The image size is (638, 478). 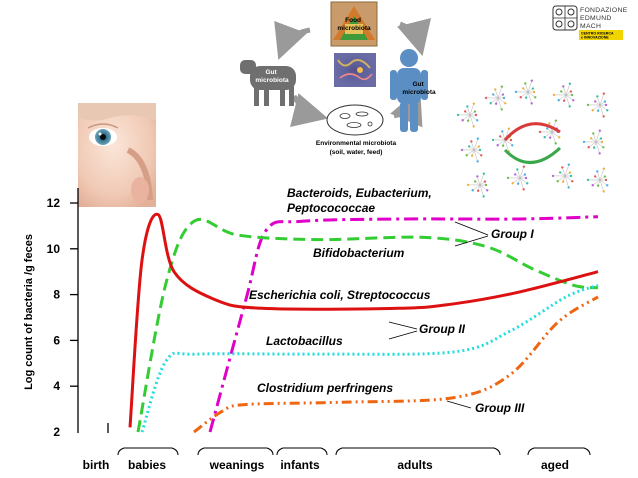 What do you see at coordinates (54, 249) in the screenshot?
I see `y-tick-label: 10` at bounding box center [54, 249].